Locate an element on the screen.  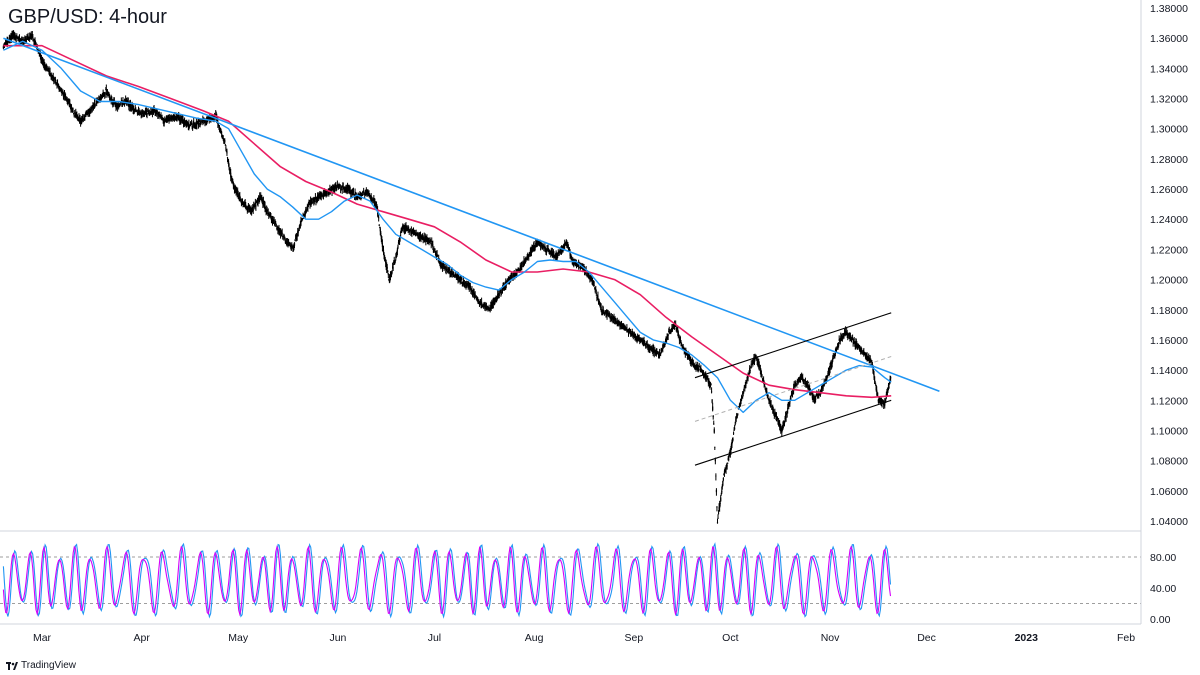
stochastic-axis: 80.00 40.00 0.00 is located at coordinates (1163, 589).